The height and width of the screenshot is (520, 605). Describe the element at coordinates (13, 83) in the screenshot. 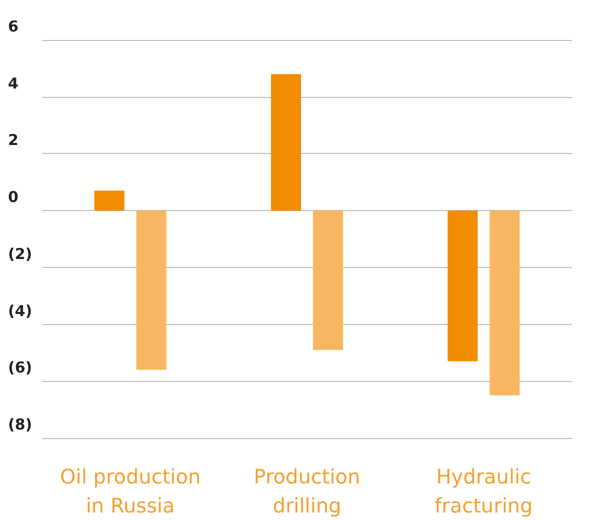

I see `y-tick-label: 4` at that location.